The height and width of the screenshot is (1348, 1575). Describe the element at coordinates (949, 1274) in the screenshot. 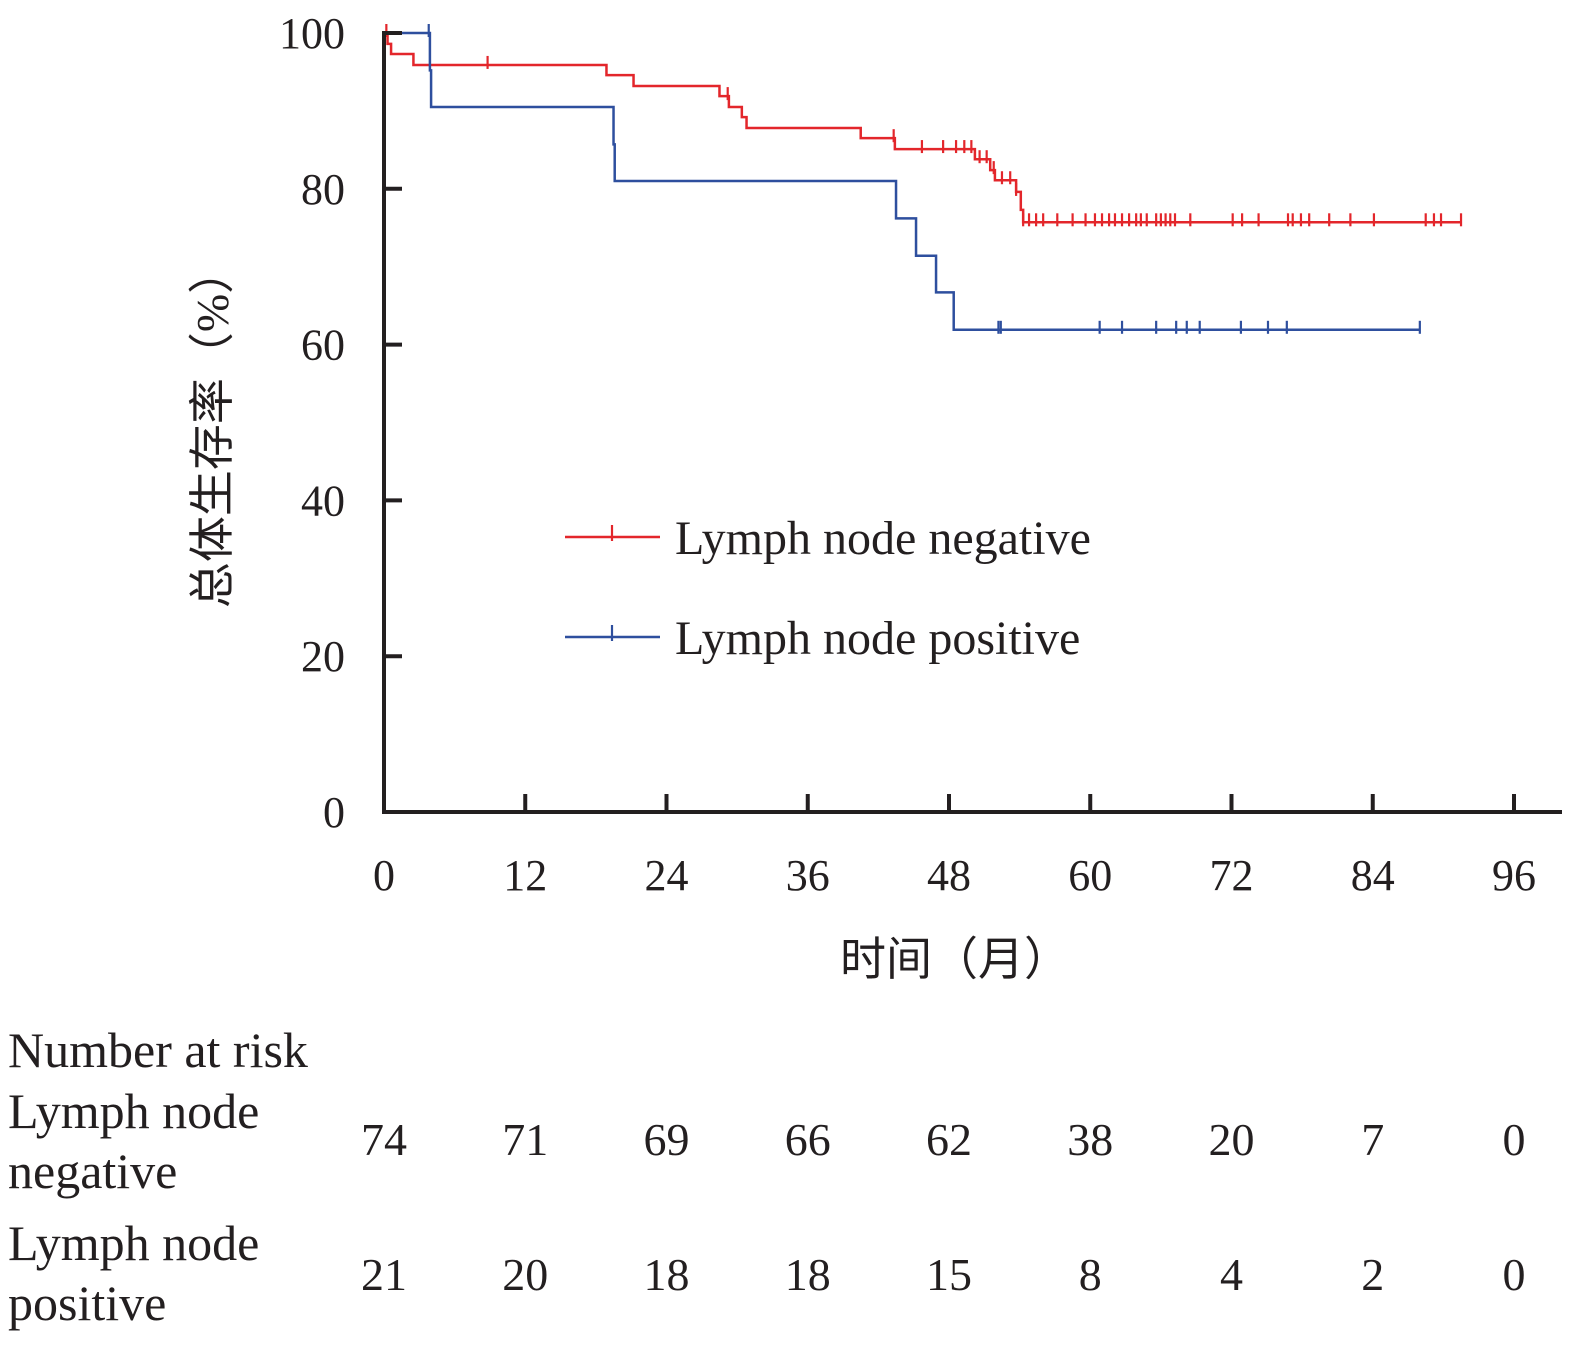

I see `risk-count: 15` at that location.